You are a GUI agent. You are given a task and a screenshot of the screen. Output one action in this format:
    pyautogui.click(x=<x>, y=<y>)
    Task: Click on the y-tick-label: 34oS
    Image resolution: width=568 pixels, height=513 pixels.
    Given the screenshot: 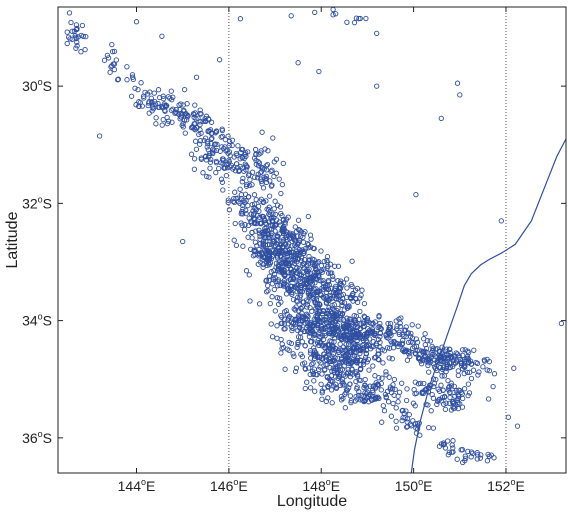 What is the action you would take?
    pyautogui.click(x=37, y=320)
    